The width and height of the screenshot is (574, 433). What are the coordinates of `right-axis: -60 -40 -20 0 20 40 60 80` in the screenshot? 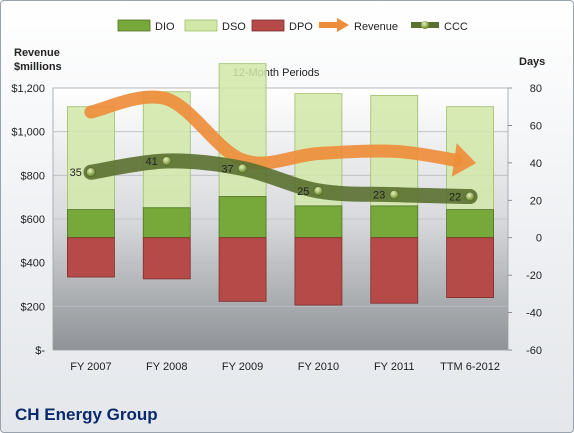 It's located at (525, 220).